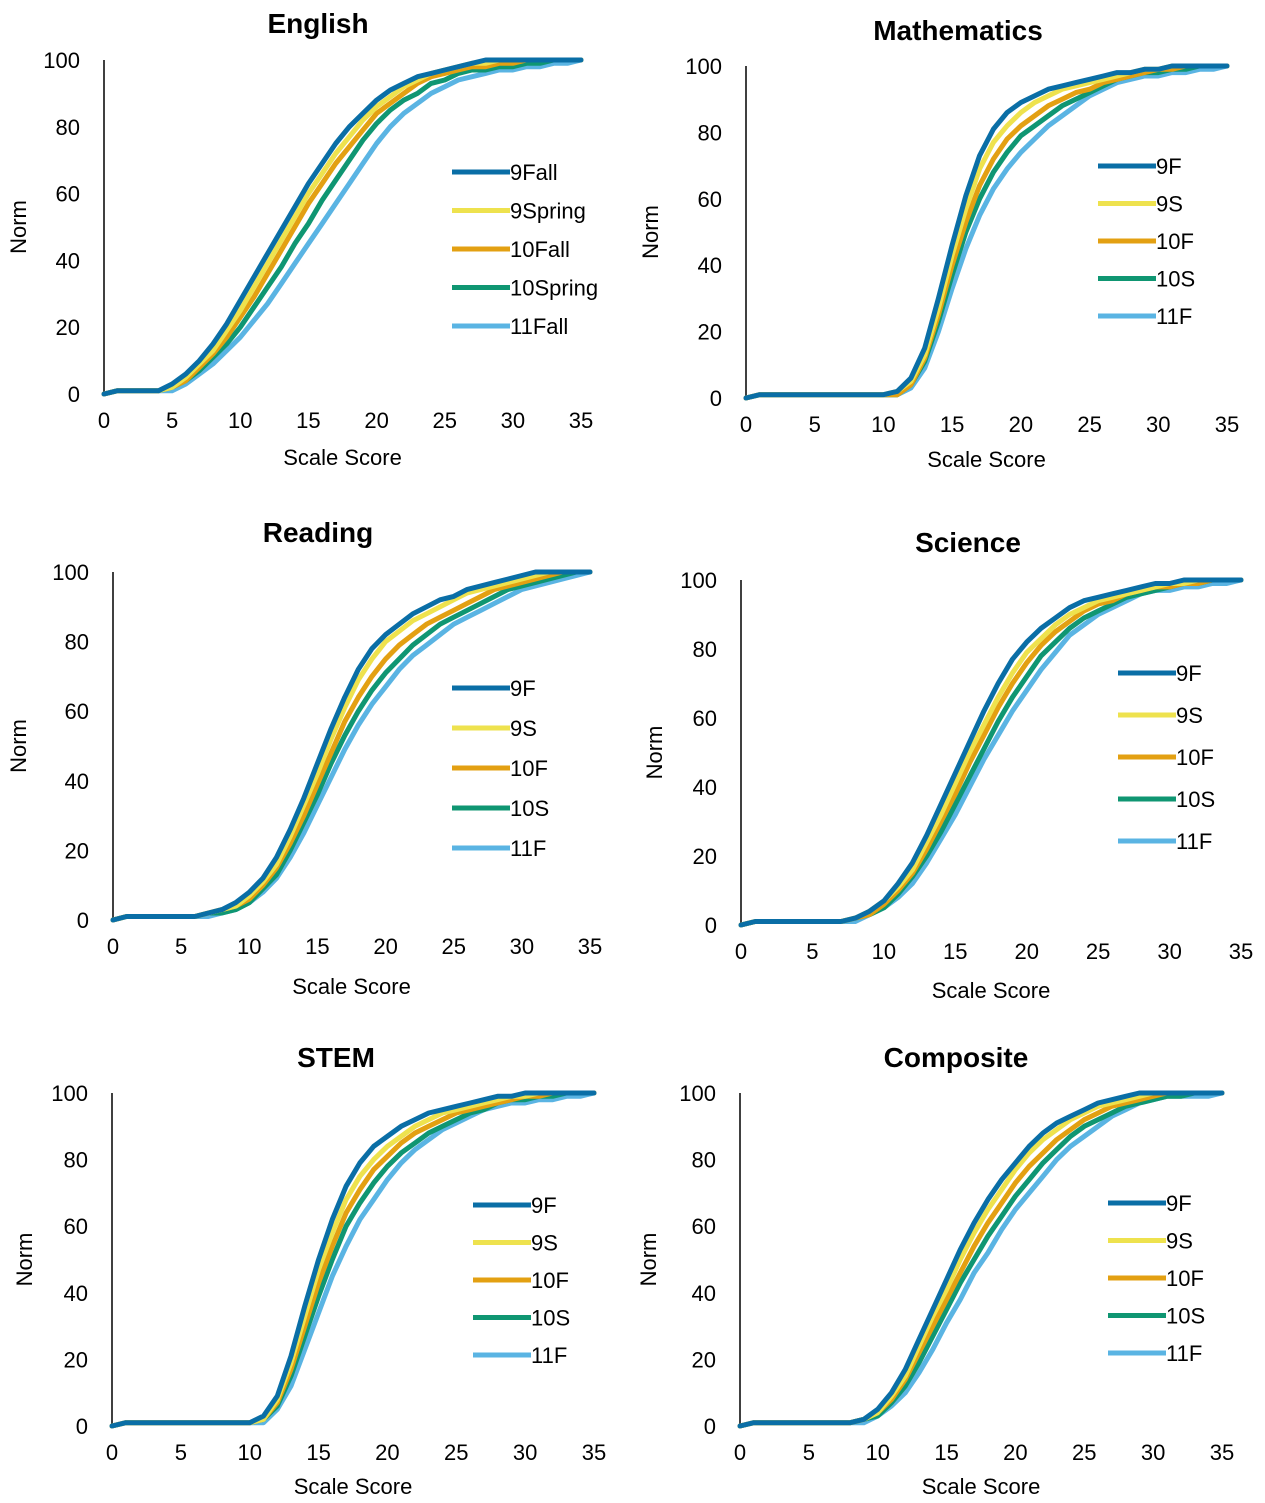 The height and width of the screenshot is (1503, 1265). Describe the element at coordinates (317, 23) in the screenshot. I see `chart-title: English` at that location.